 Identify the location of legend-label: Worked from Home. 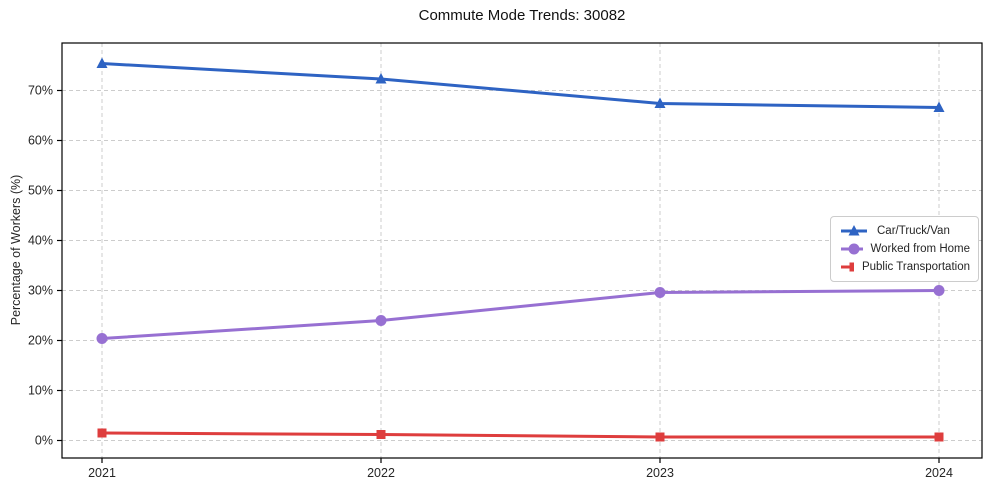
(920, 249).